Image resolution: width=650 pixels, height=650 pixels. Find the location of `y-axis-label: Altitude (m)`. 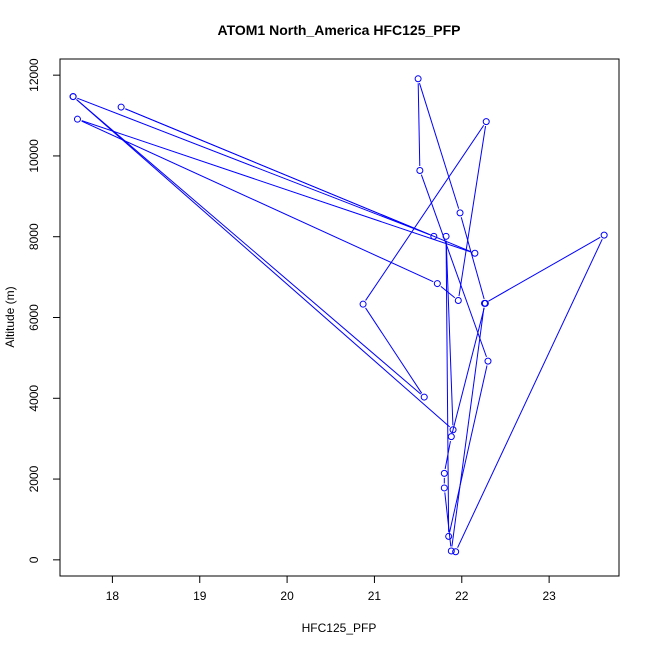

y-axis-label: Altitude (m) is located at coordinates (10, 316).